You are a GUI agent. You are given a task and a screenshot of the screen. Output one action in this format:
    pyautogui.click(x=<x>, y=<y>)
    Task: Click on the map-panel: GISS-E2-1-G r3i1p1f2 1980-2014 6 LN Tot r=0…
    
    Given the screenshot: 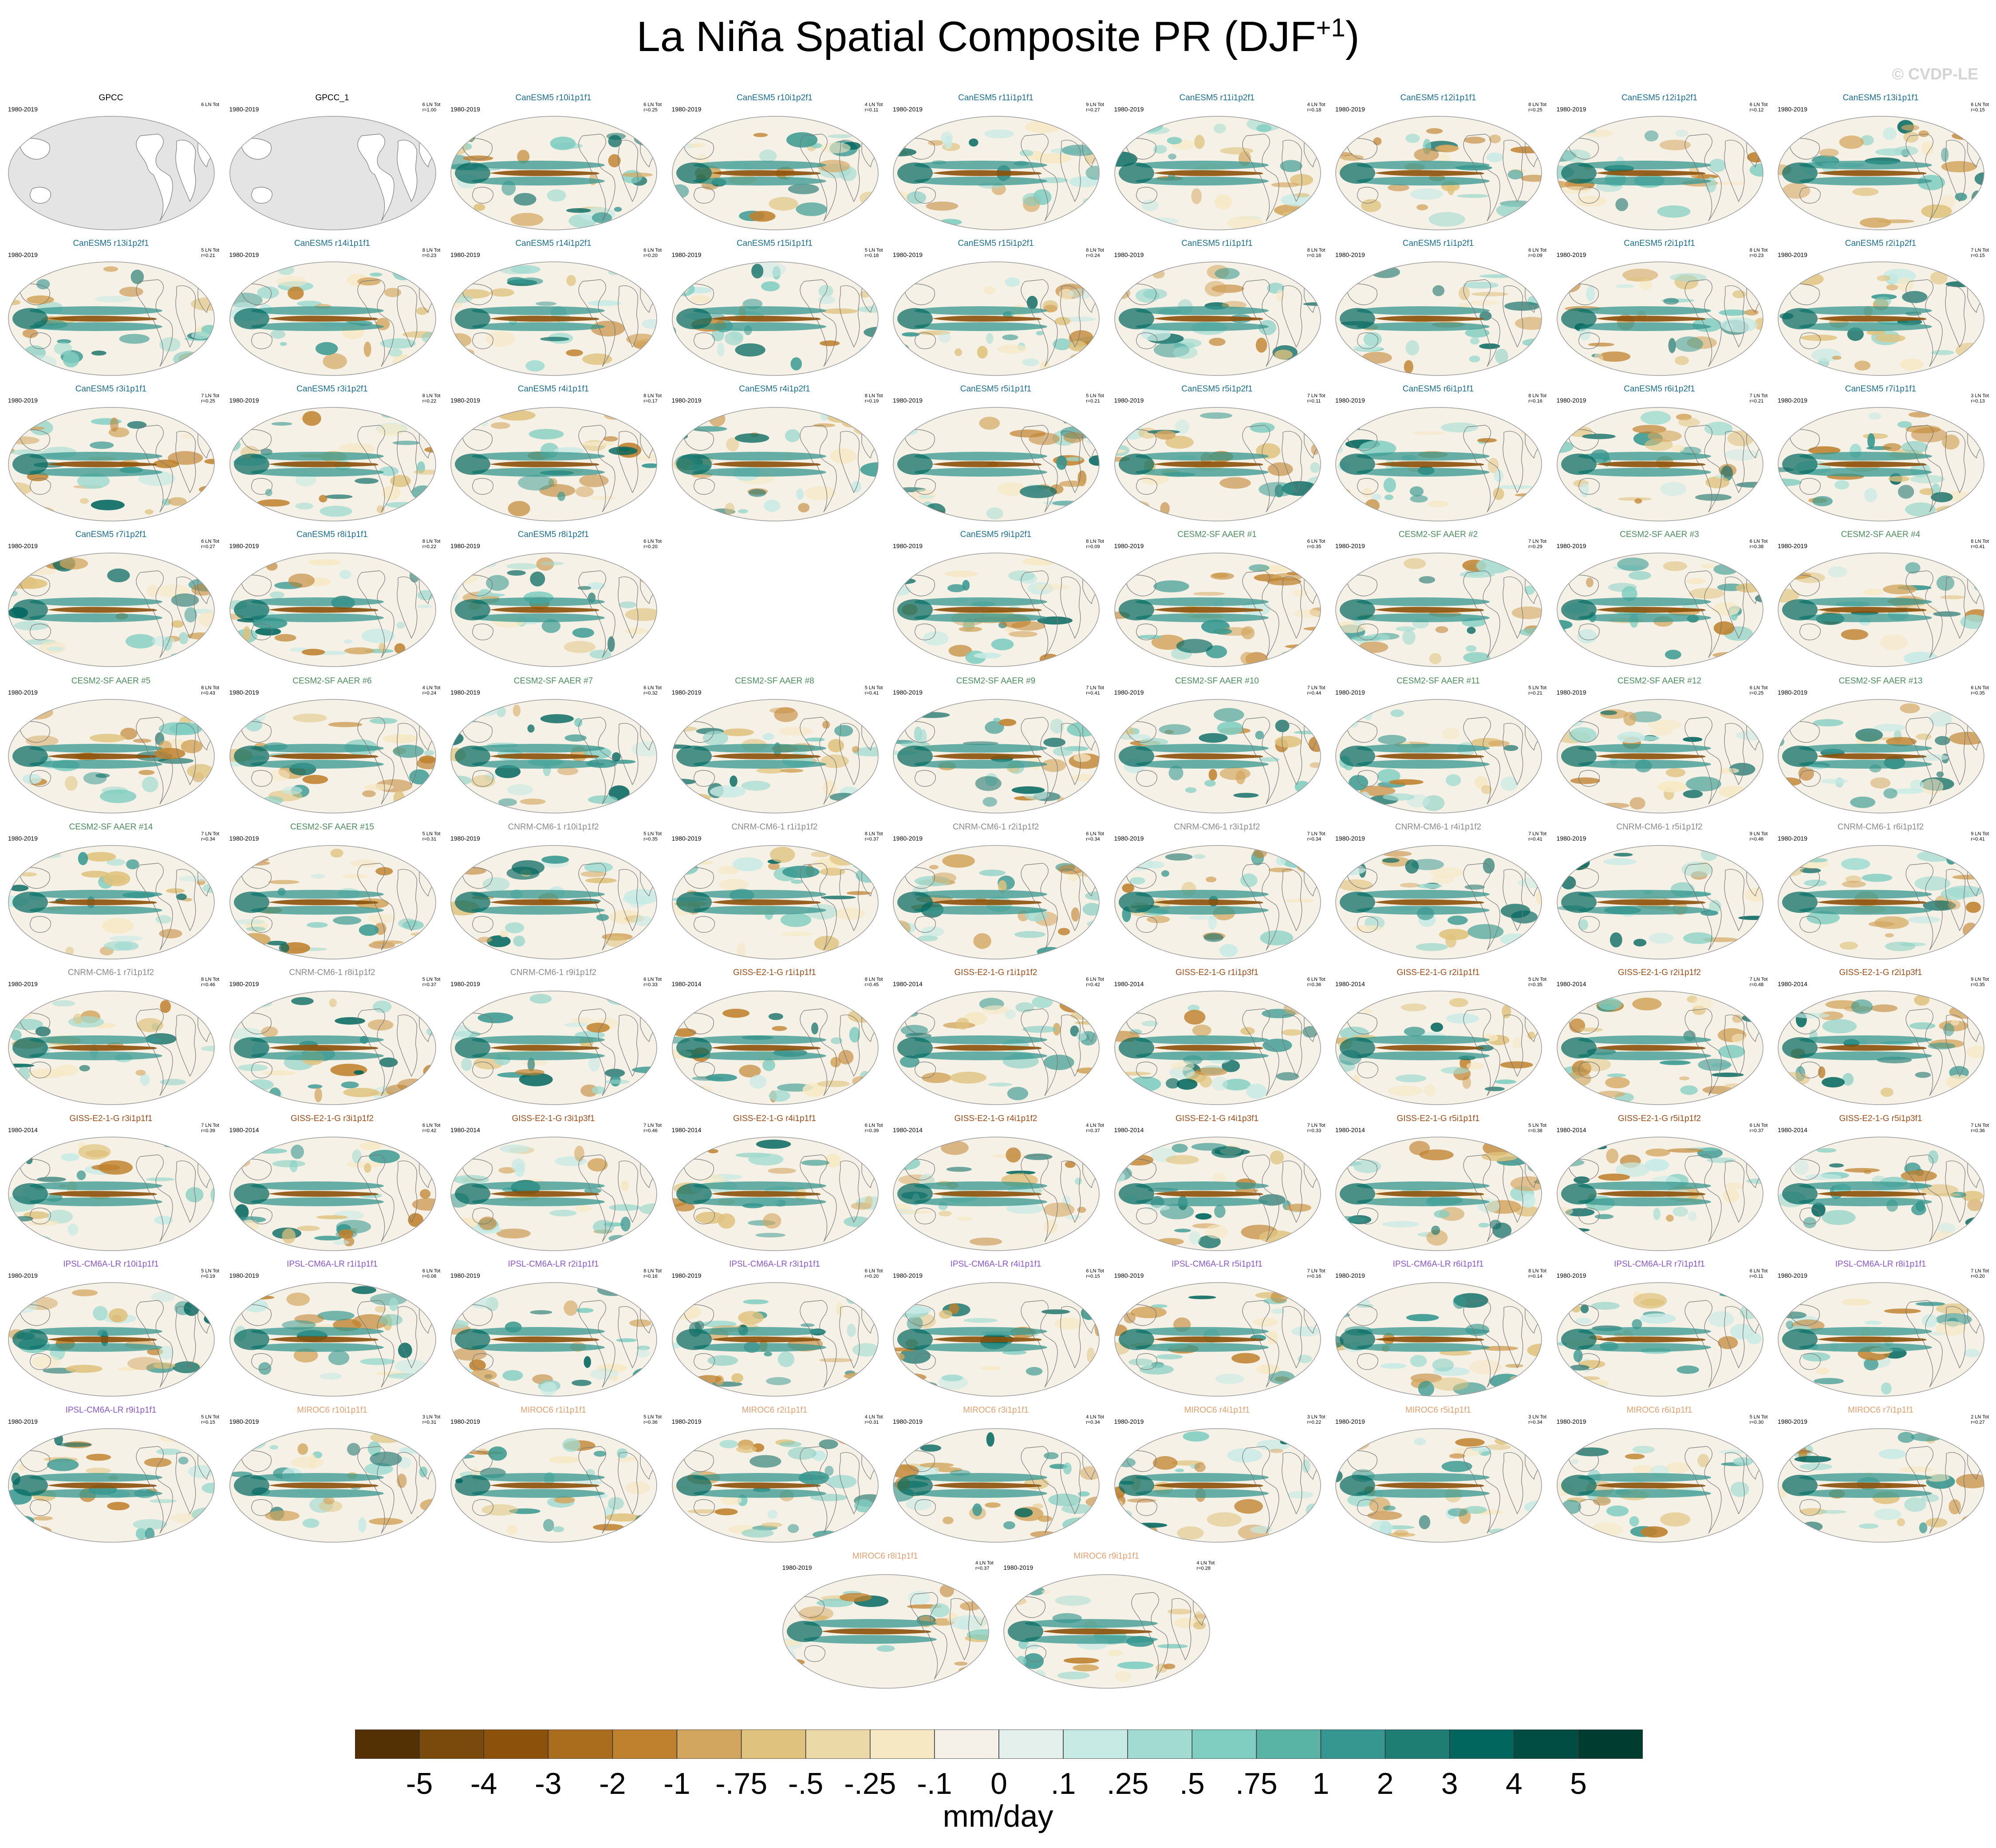 What is the action you would take?
    pyautogui.click(x=332, y=1182)
    